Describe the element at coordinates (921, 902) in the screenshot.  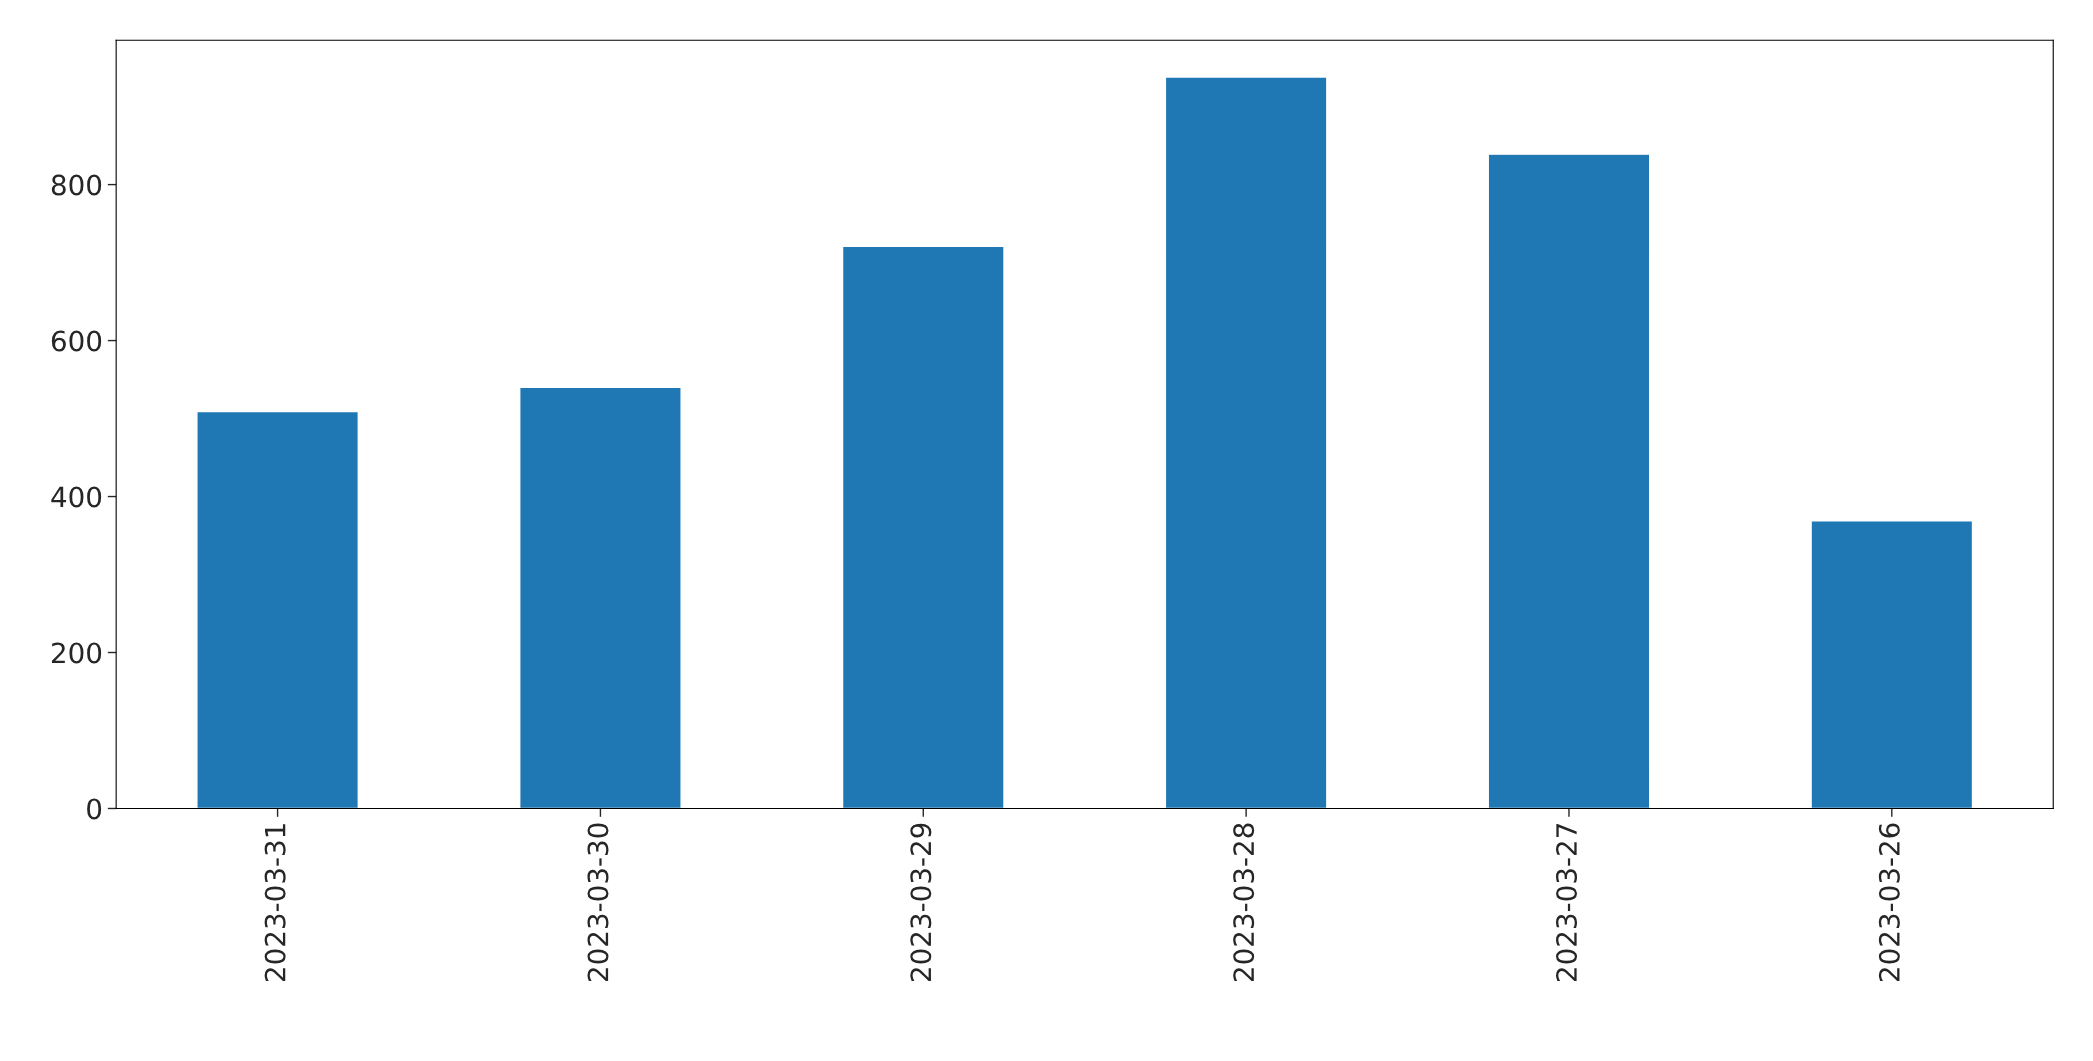
I see `x-tick-label: 2023-03-29` at that location.